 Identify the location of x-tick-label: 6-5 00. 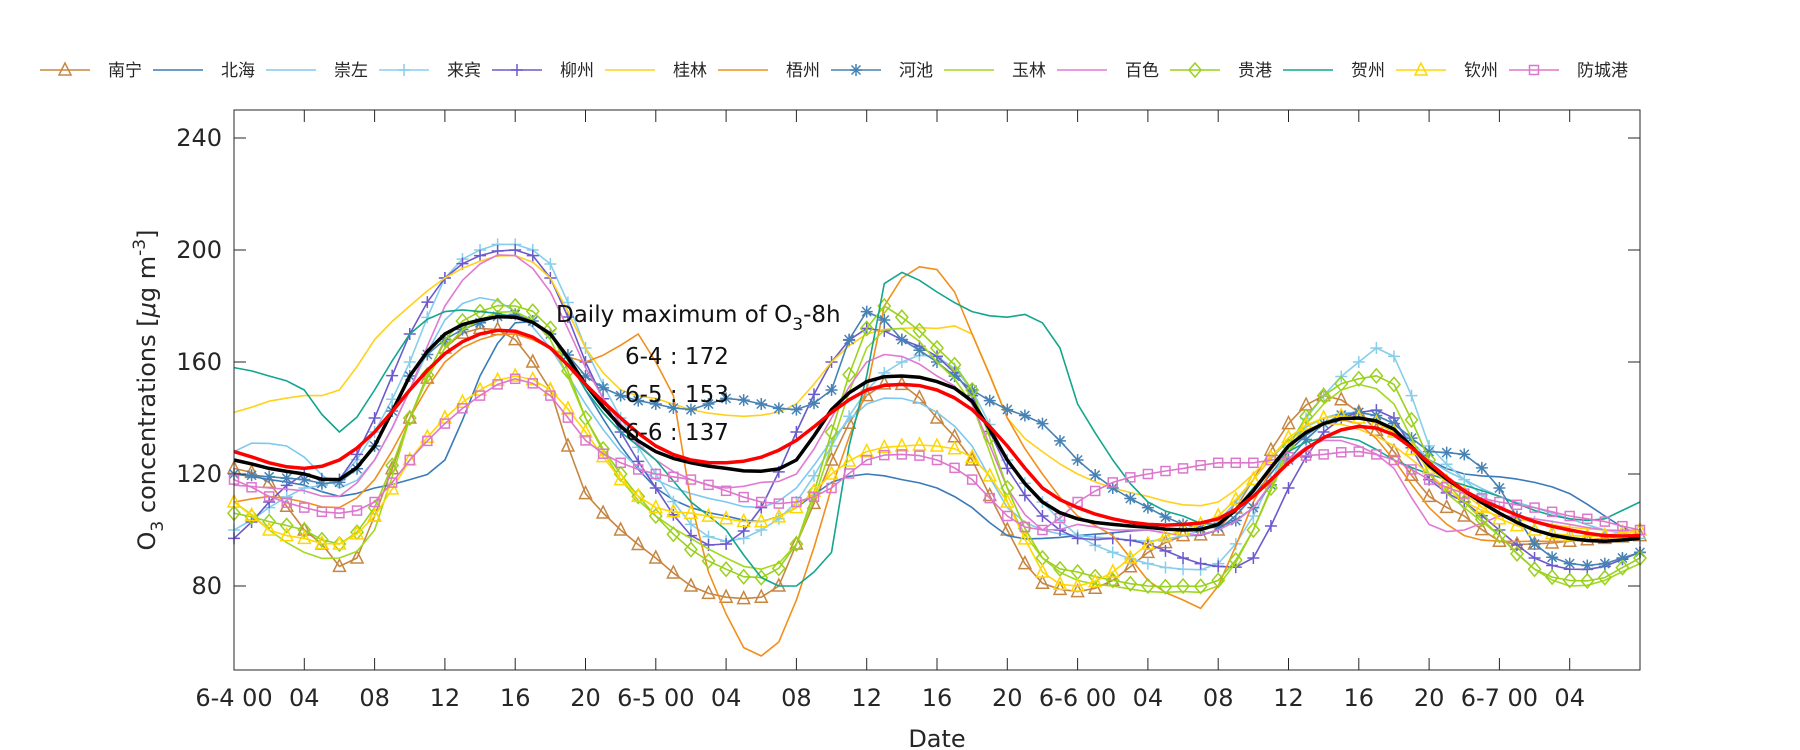
(655, 698).